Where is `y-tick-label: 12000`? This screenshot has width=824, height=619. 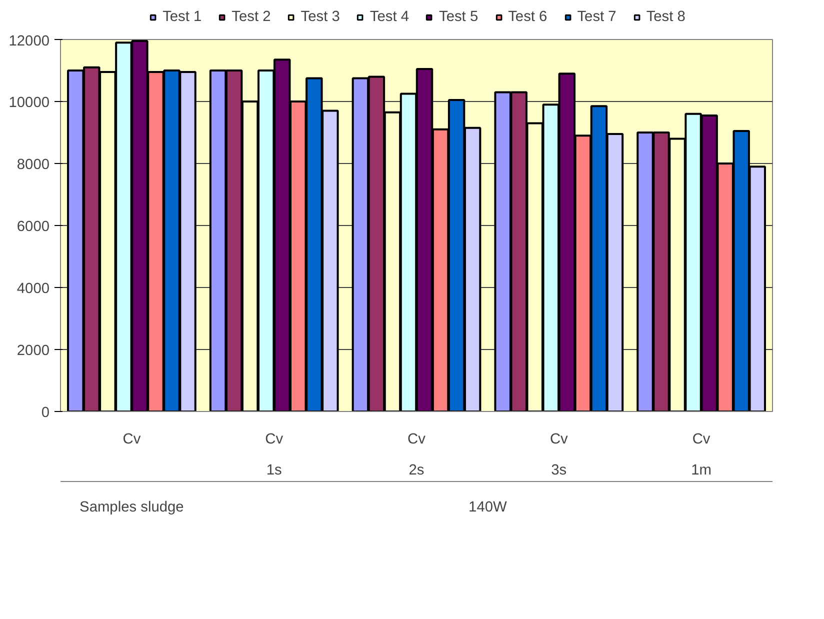
y-tick-label: 12000 is located at coordinates (29, 42).